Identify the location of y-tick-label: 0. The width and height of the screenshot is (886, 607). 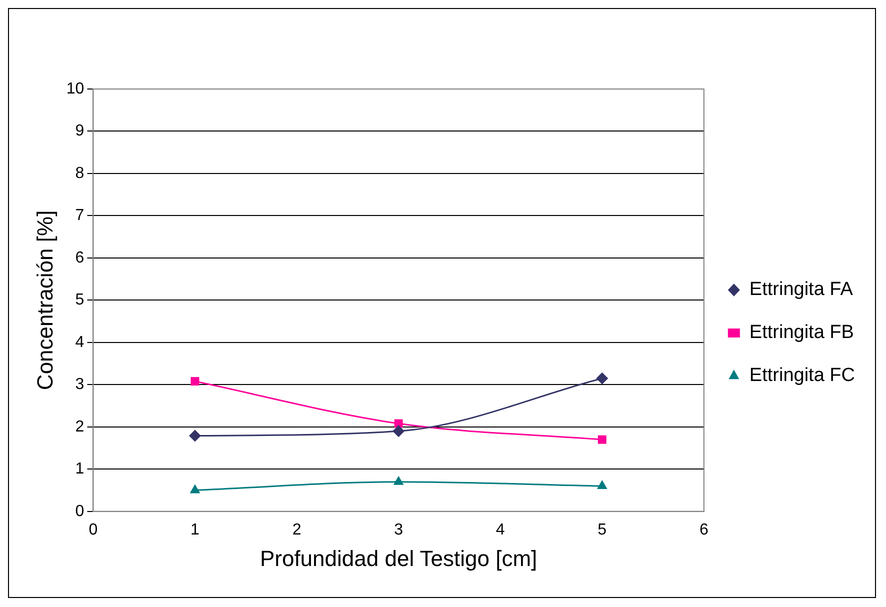
(79, 511).